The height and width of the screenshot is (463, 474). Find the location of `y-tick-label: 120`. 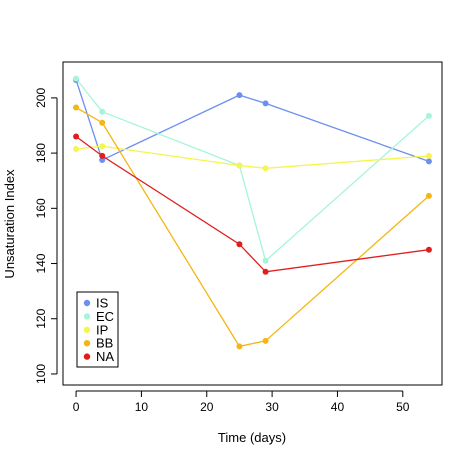

y-tick-label: 120 is located at coordinates (41, 318).